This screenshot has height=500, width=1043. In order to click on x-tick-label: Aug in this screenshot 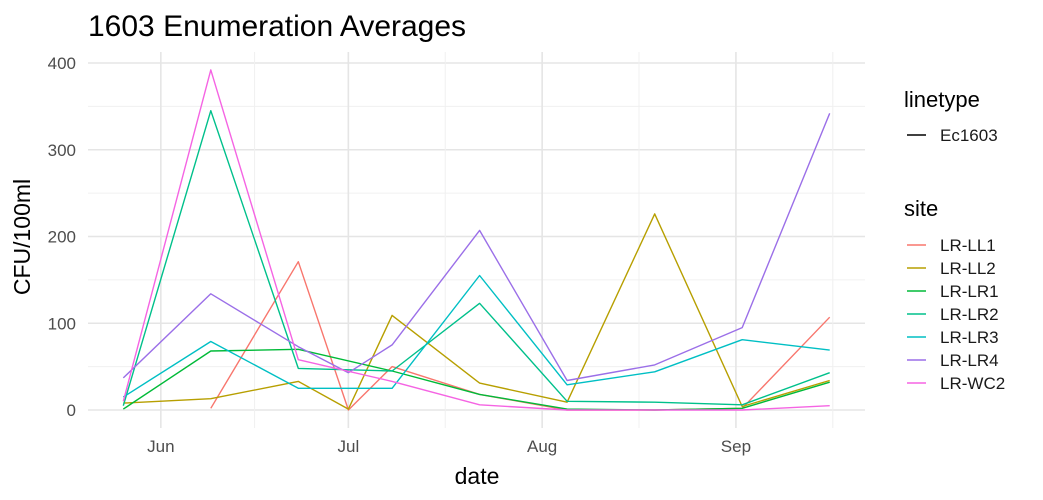, I will do `click(542, 446)`.